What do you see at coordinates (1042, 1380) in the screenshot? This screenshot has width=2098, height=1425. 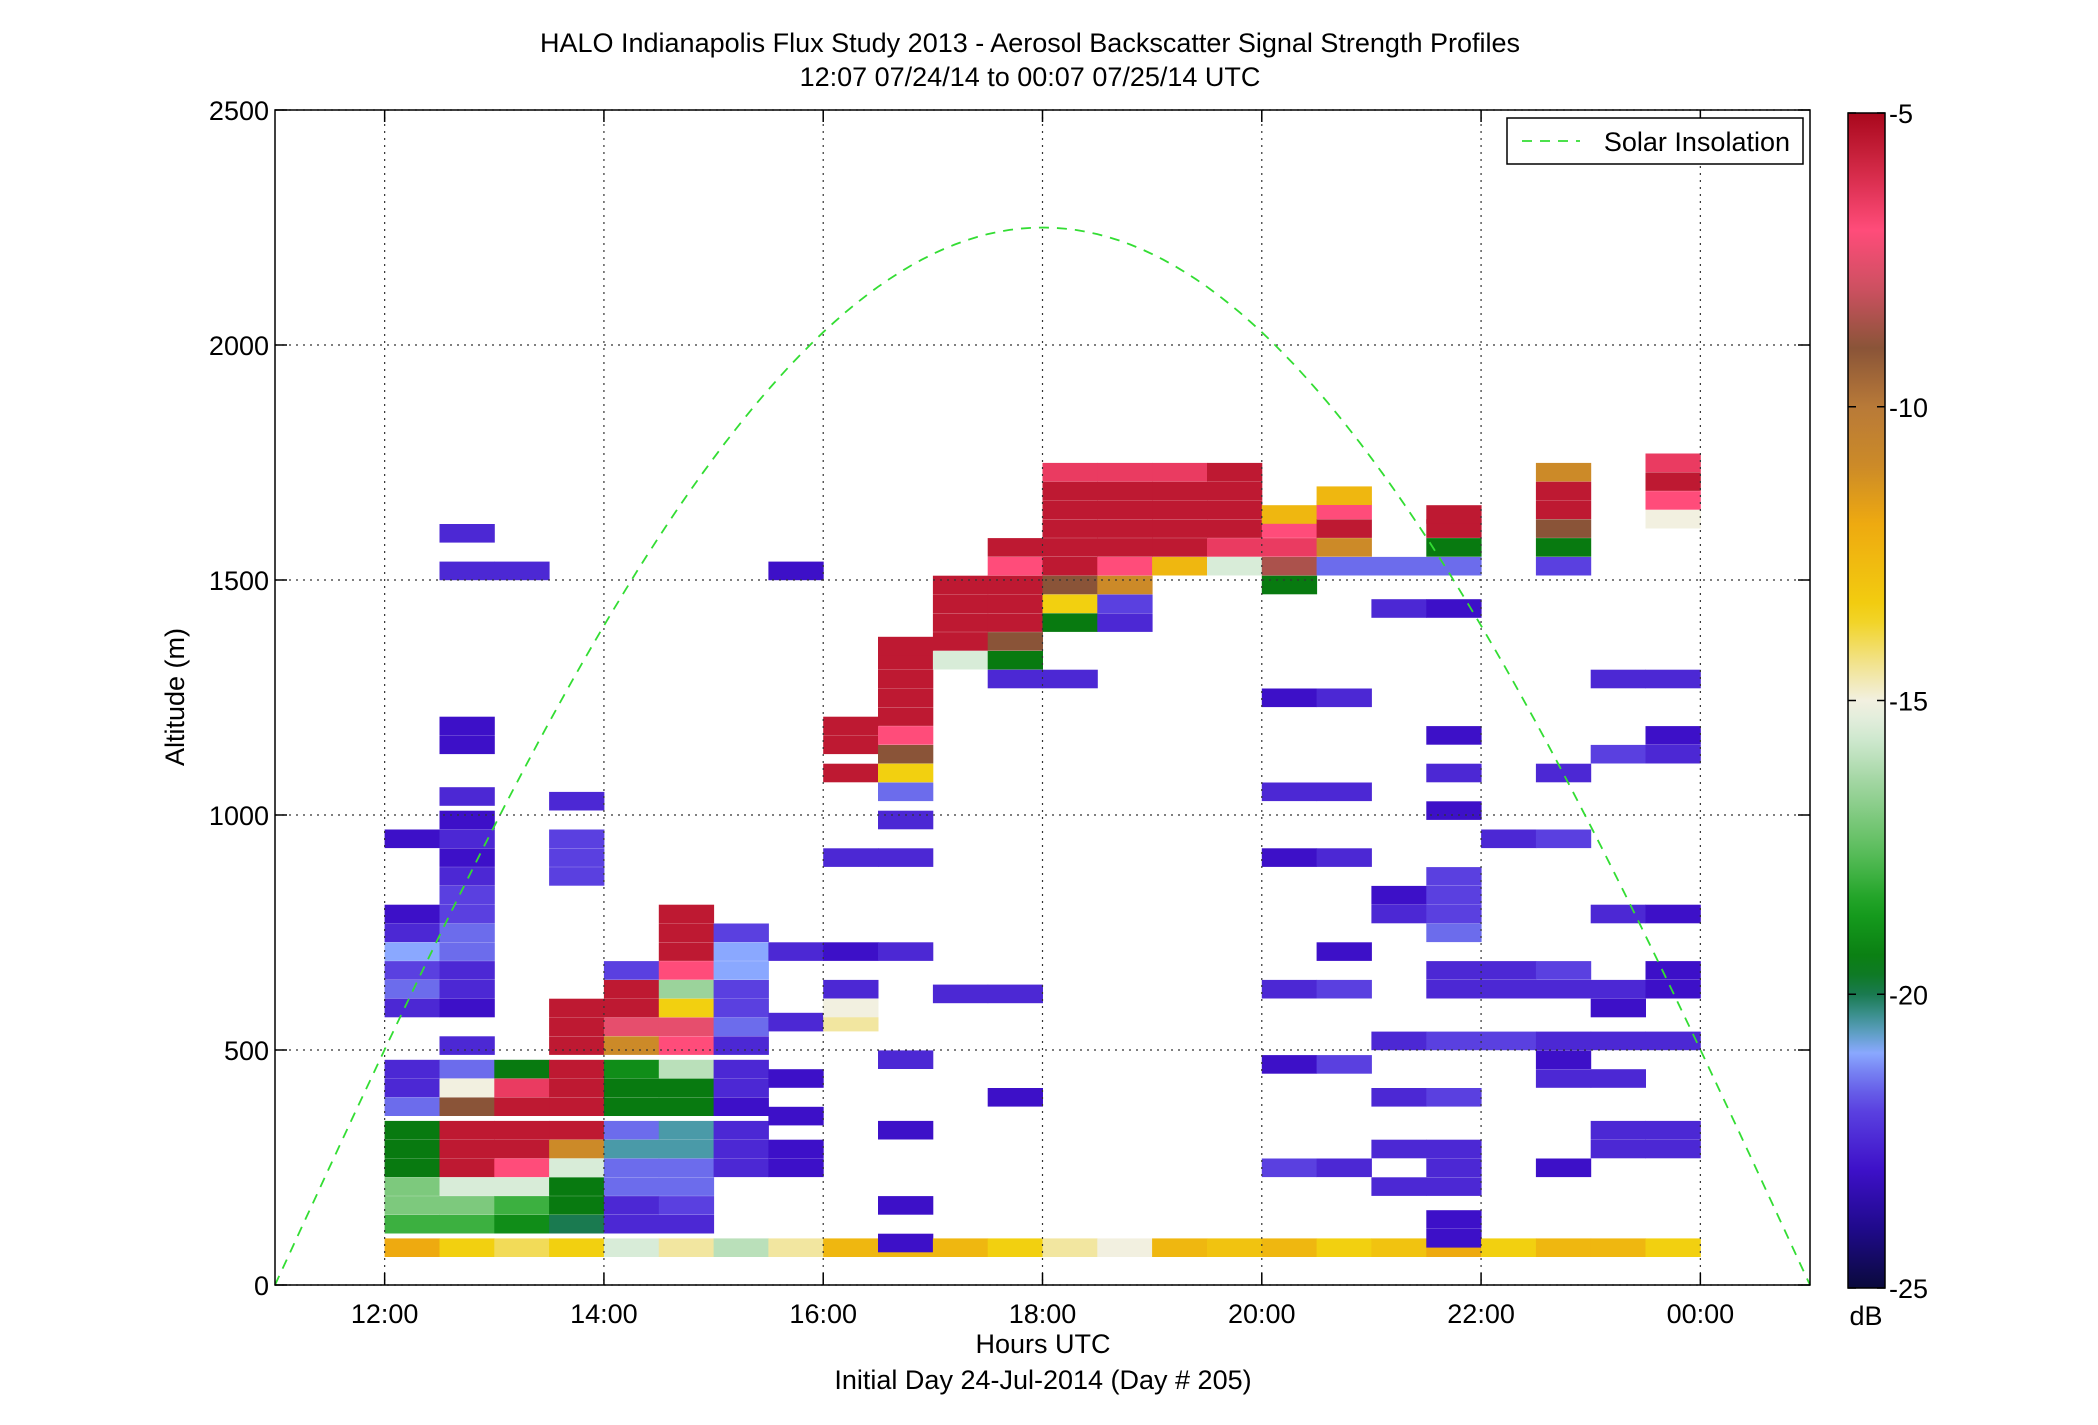 I see `x-axis-sublabel: Initial Day 24-Jul-2014 (Day # 205)` at bounding box center [1042, 1380].